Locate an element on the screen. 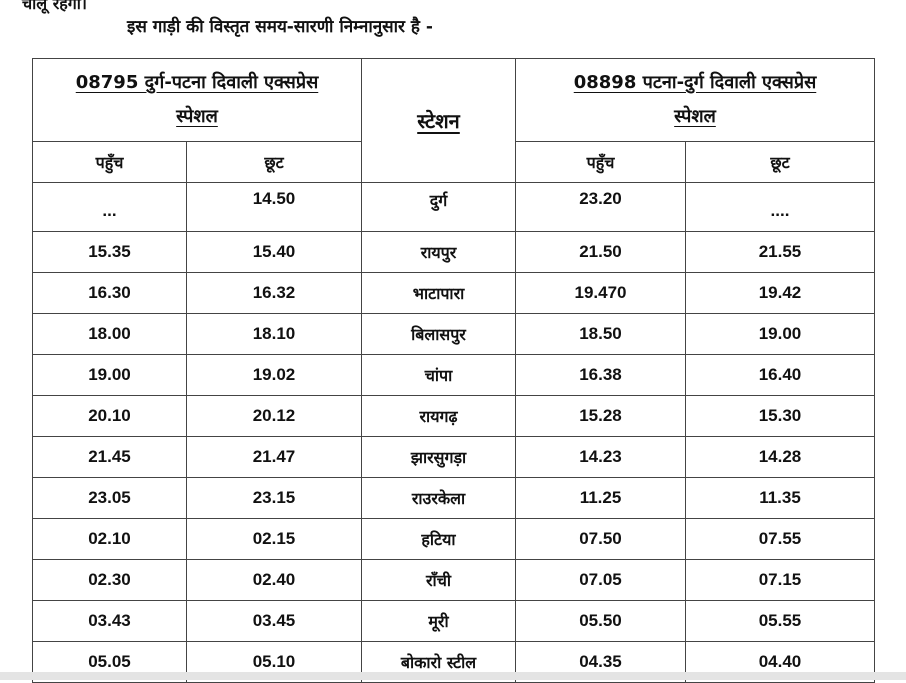 The image size is (906, 683). sub-header-row: पहुँच छूट पहुँच छूट is located at coordinates (453, 162).